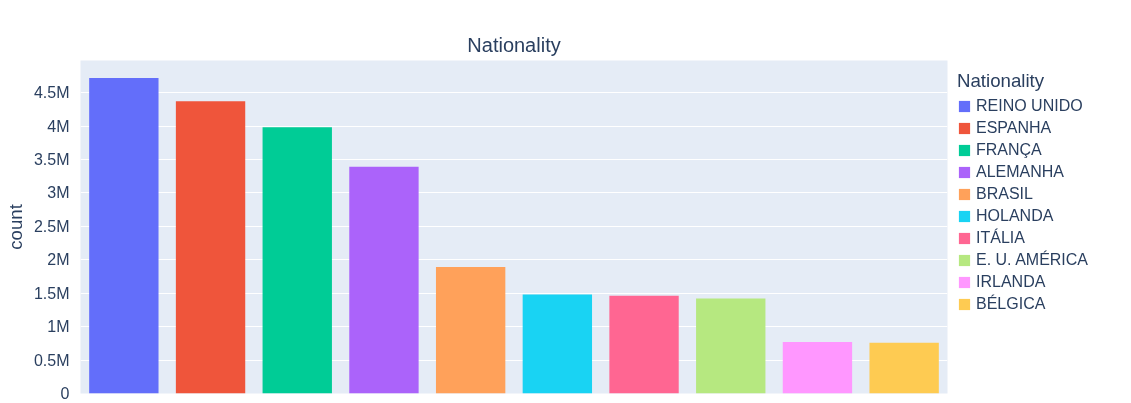 The image size is (1131, 403). Describe the element at coordinates (51, 293) in the screenshot. I see `y-tick-label: 1.5M` at that location.